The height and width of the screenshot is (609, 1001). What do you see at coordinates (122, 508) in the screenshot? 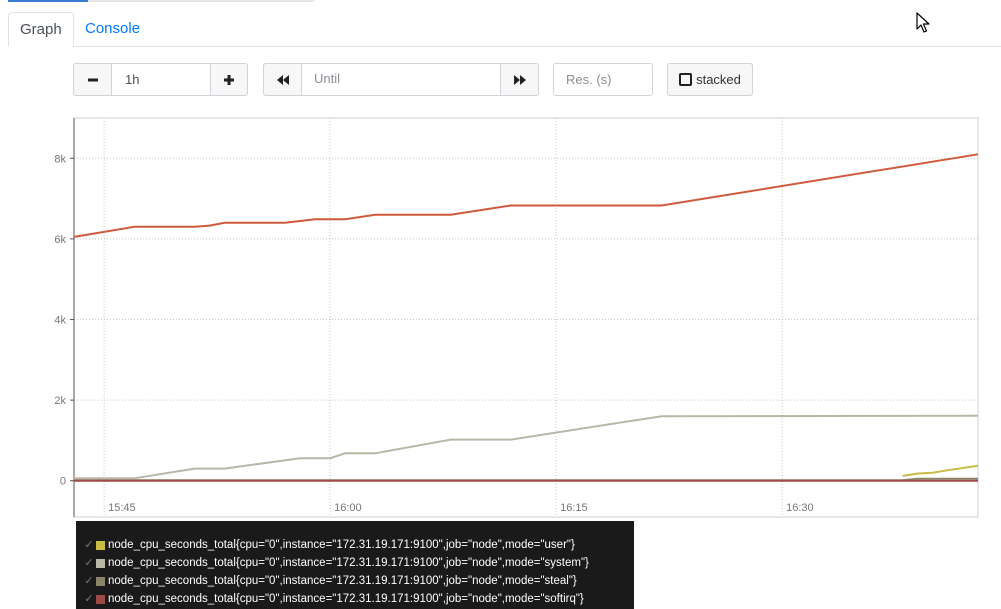
I see `x-tick-label: 15:45` at bounding box center [122, 508].